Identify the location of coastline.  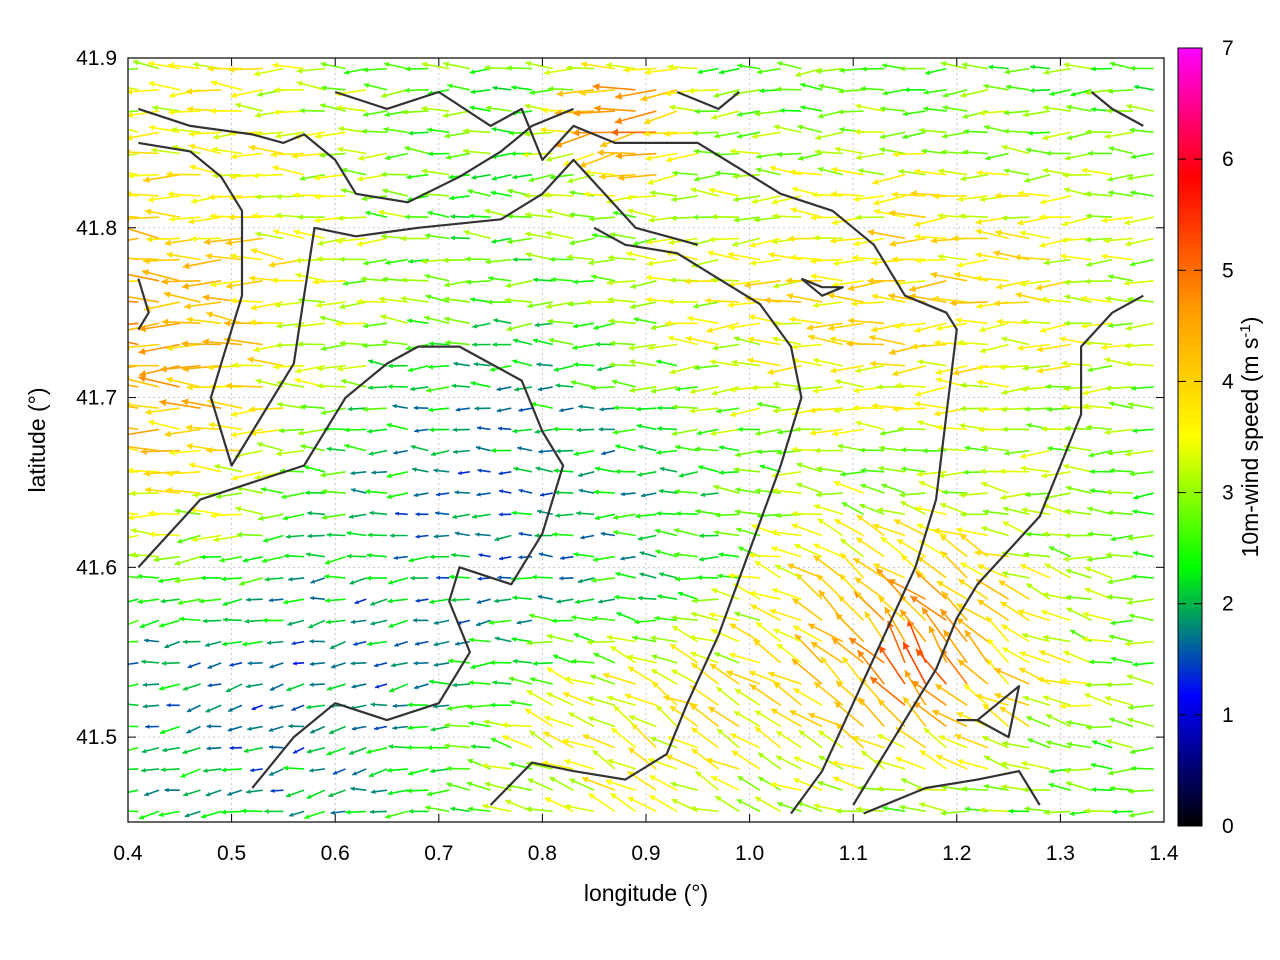
(143, 304).